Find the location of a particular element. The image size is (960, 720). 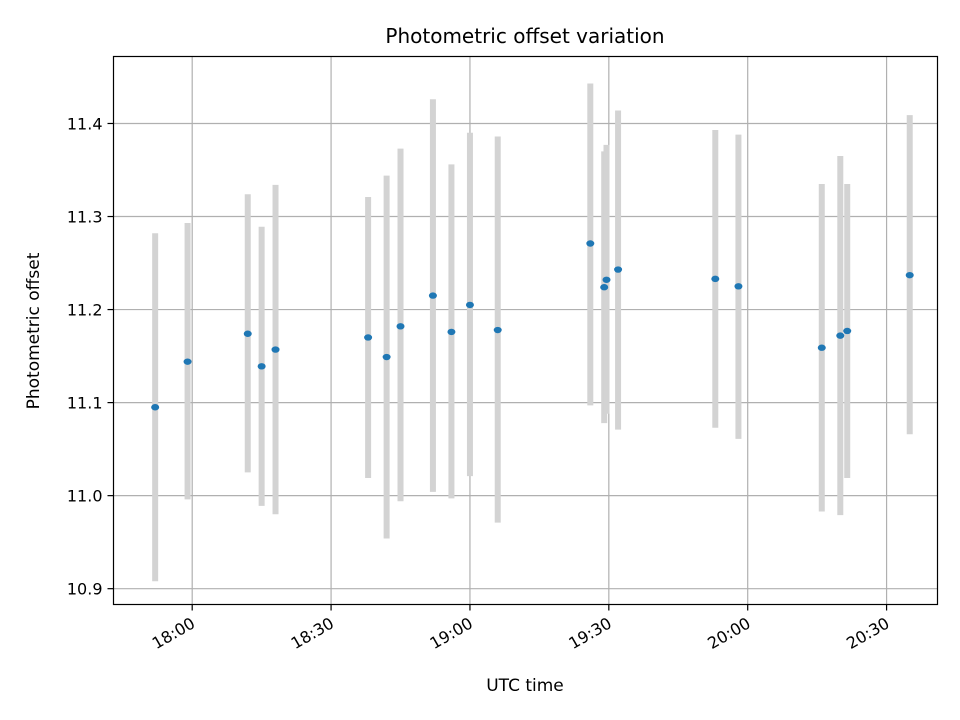

y-tick-label: 11.3 is located at coordinates (85, 217).